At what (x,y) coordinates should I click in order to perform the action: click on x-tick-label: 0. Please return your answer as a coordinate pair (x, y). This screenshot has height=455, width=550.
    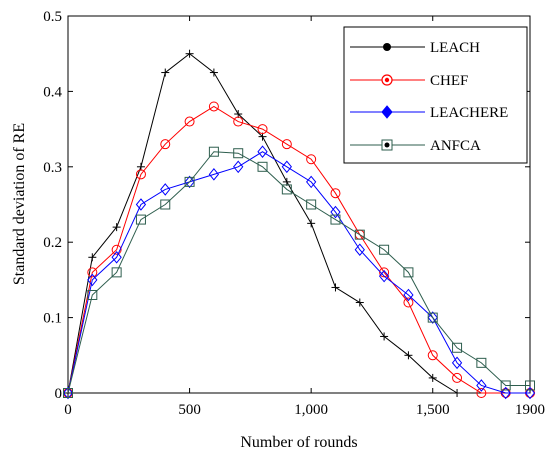
    Looking at the image, I should click on (68, 410).